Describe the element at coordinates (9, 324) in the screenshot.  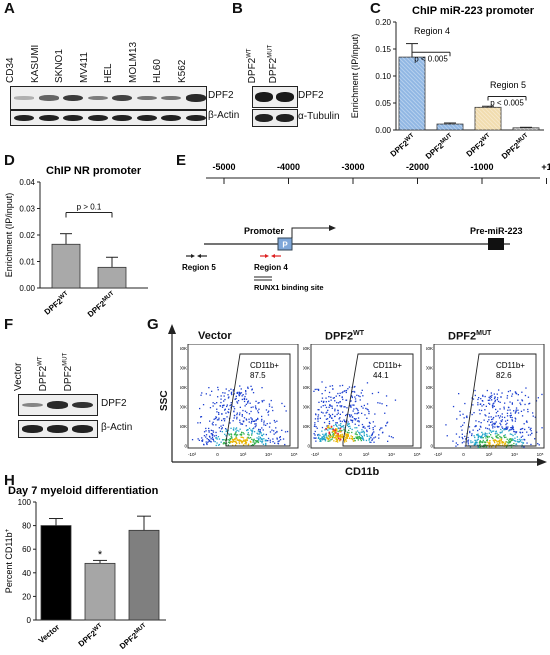
I see `panel-f-label: F` at that location.